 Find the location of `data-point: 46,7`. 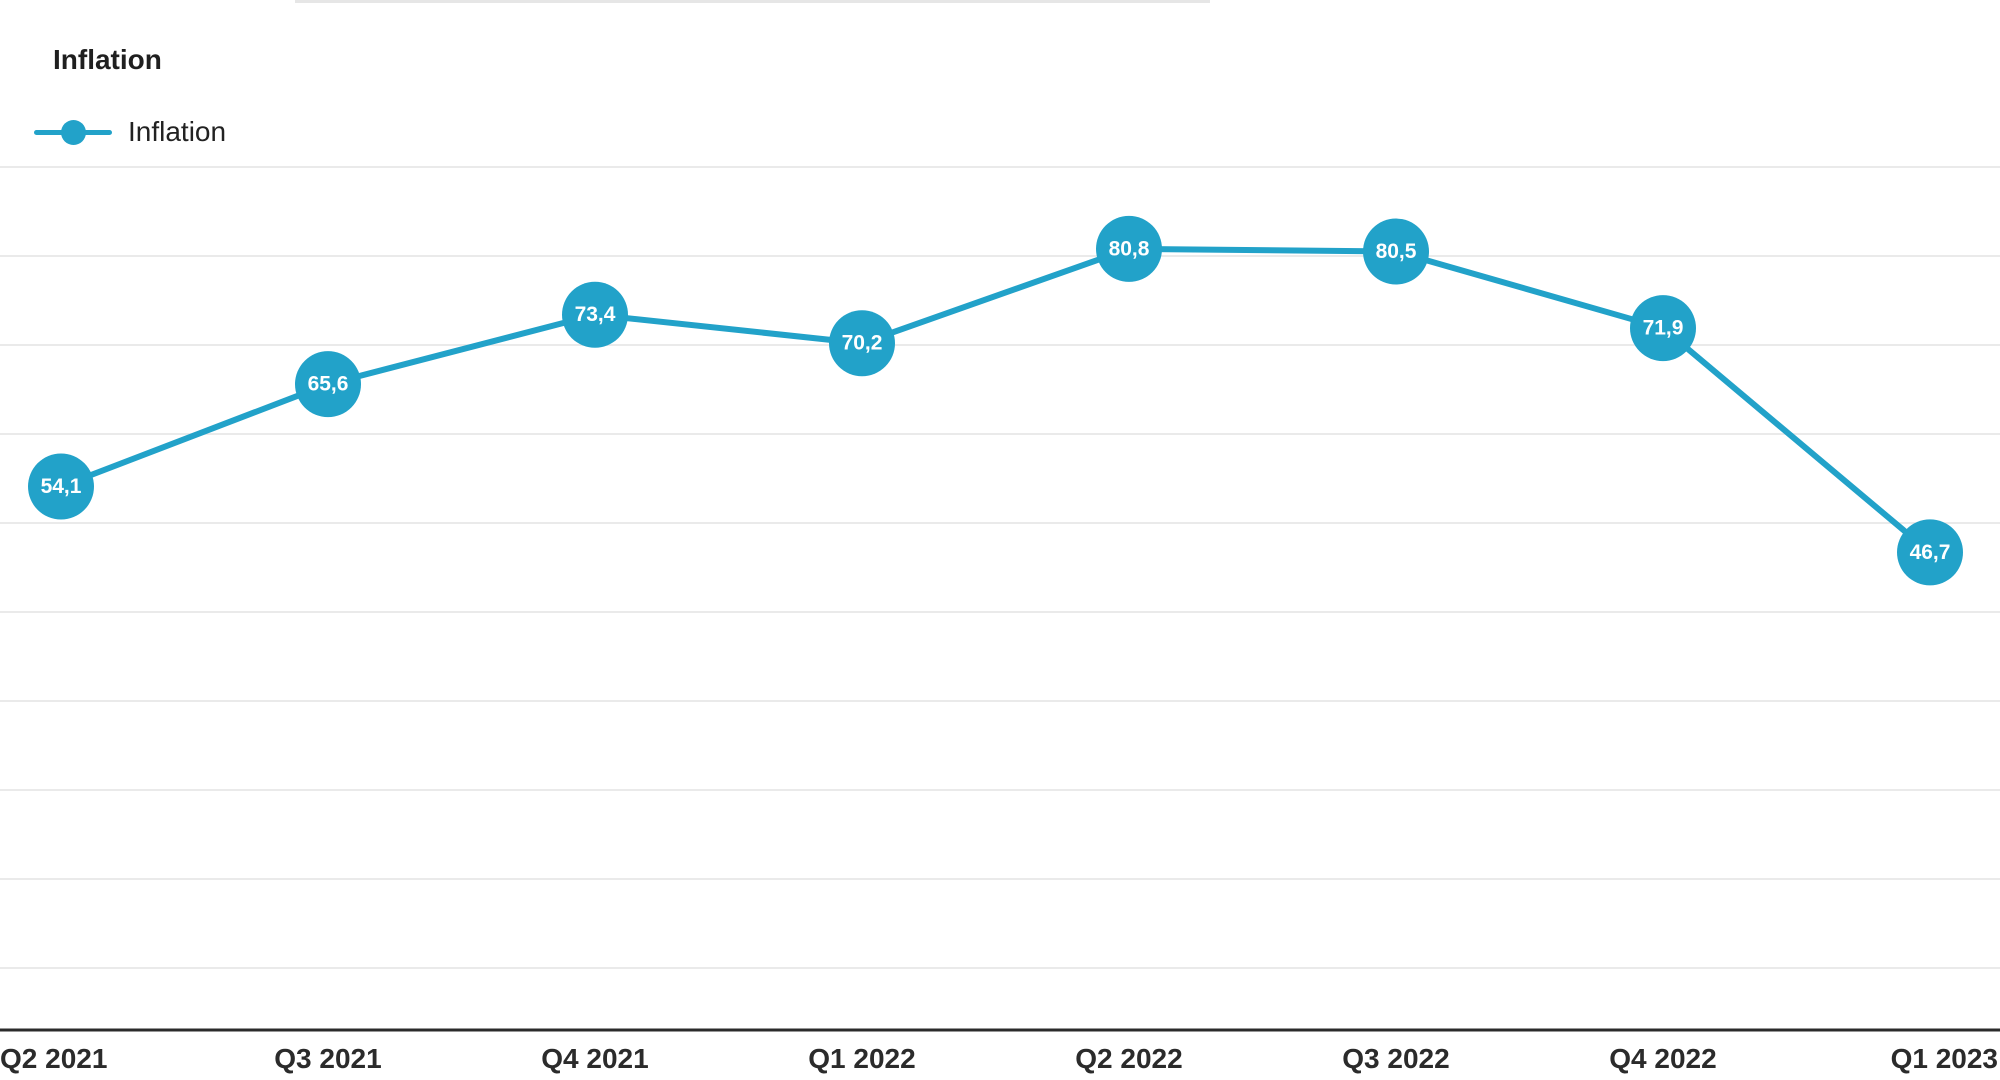

data-point: 46,7 is located at coordinates (1930, 552).